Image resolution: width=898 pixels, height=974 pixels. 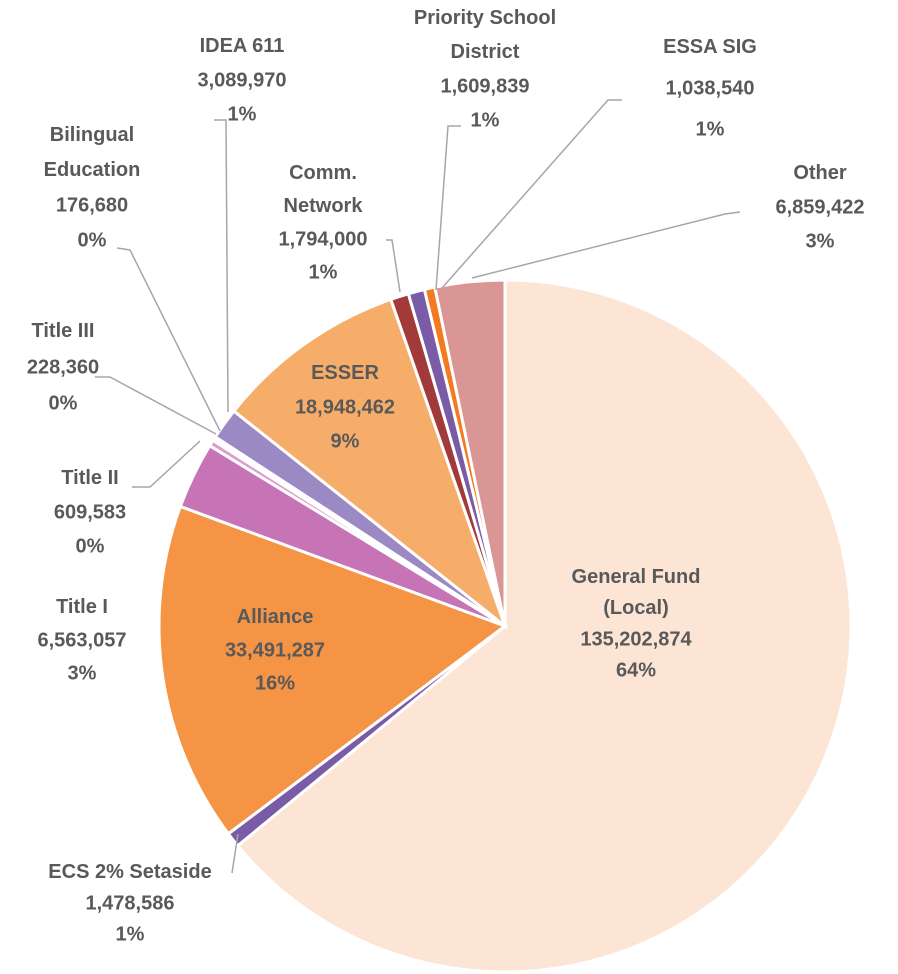 What do you see at coordinates (275, 683) in the screenshot?
I see `percent-label: 16%` at bounding box center [275, 683].